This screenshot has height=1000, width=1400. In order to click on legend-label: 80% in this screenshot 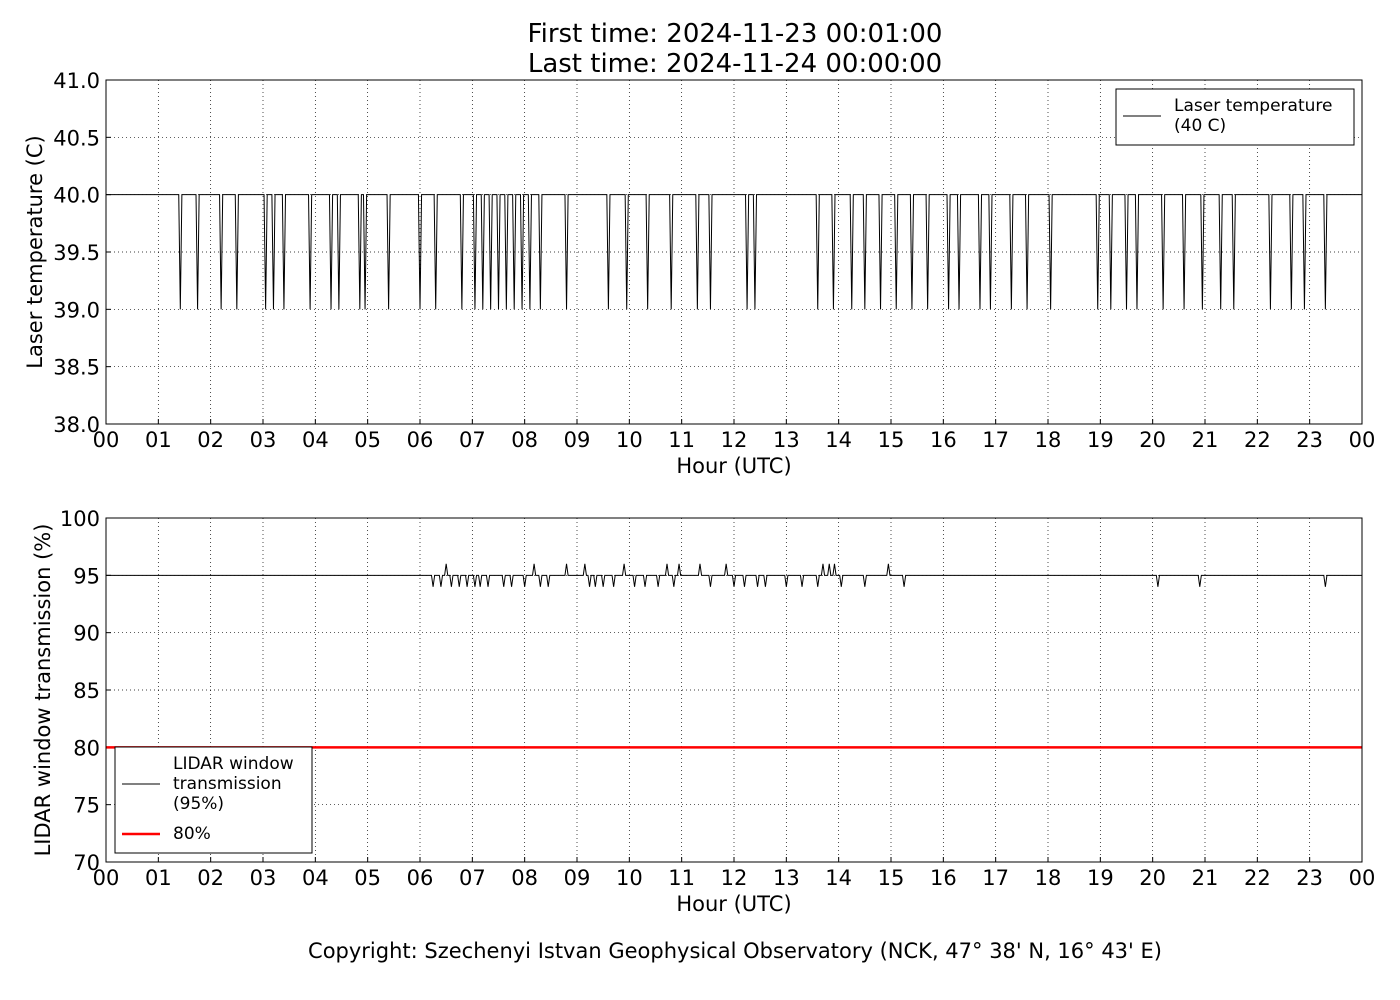, I will do `click(192, 834)`.